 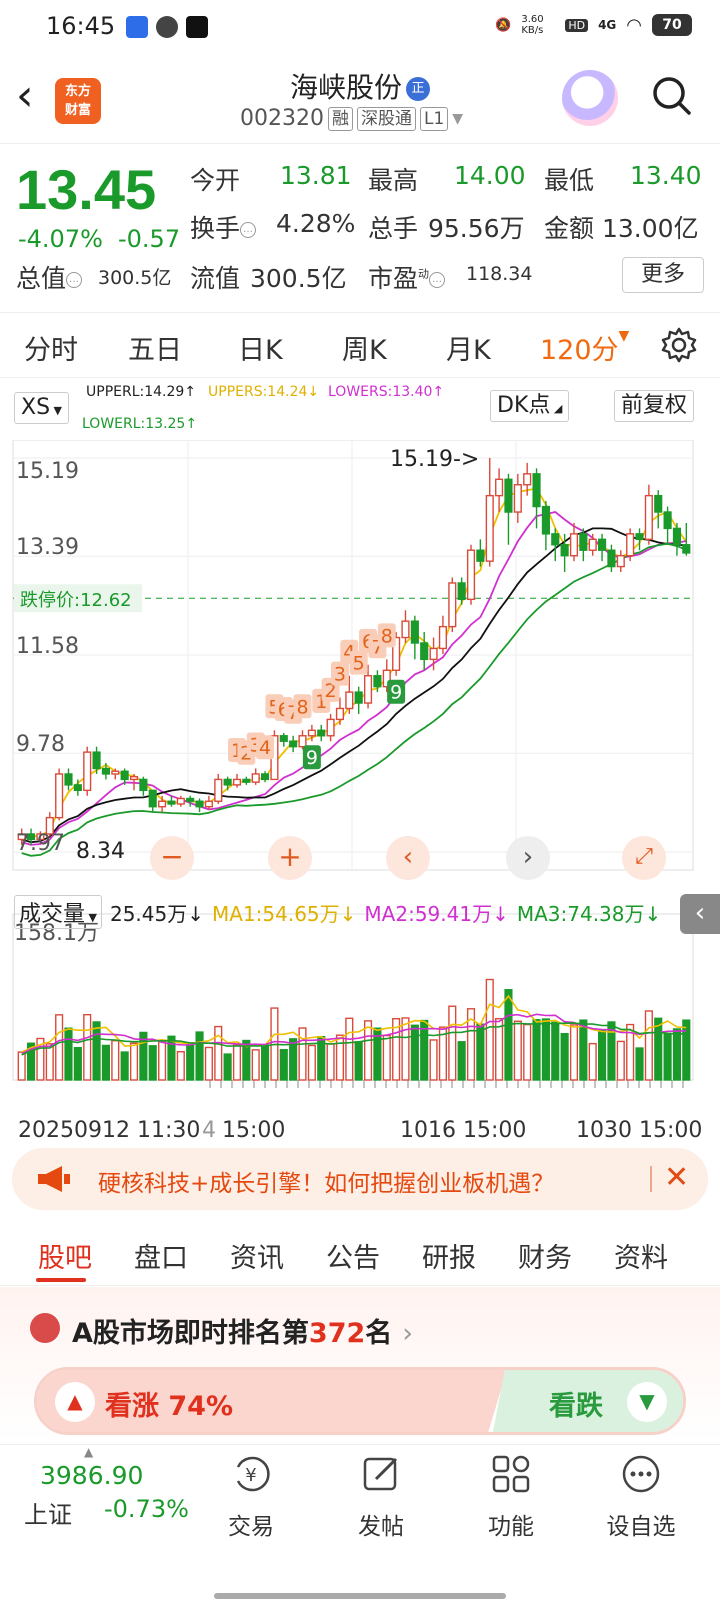 I want to click on bull-bar, so click(x=272, y=1401).